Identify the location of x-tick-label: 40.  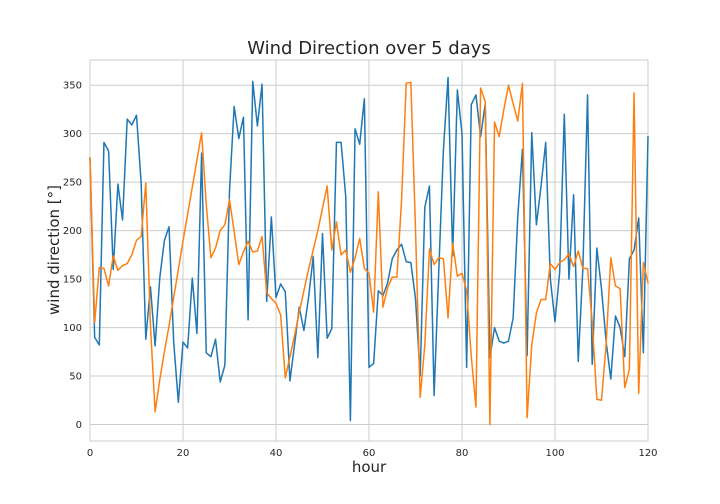
(276, 453).